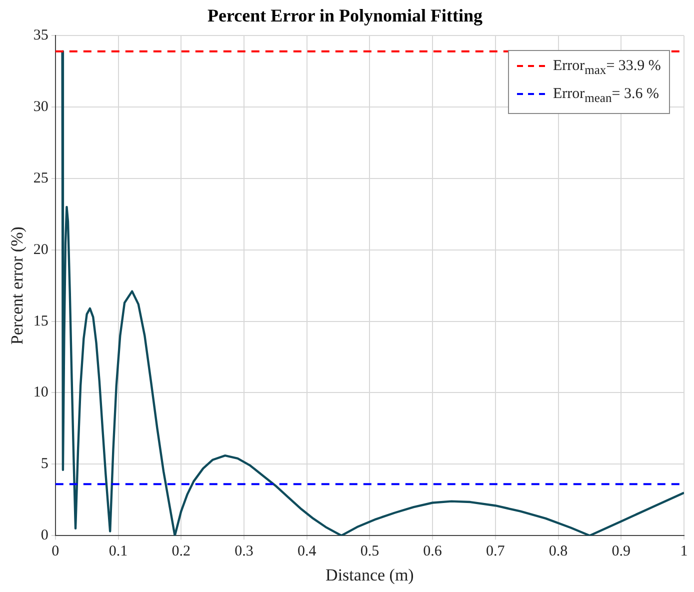 The image size is (694, 592). Describe the element at coordinates (684, 552) in the screenshot. I see `x-tick-label: 1` at that location.